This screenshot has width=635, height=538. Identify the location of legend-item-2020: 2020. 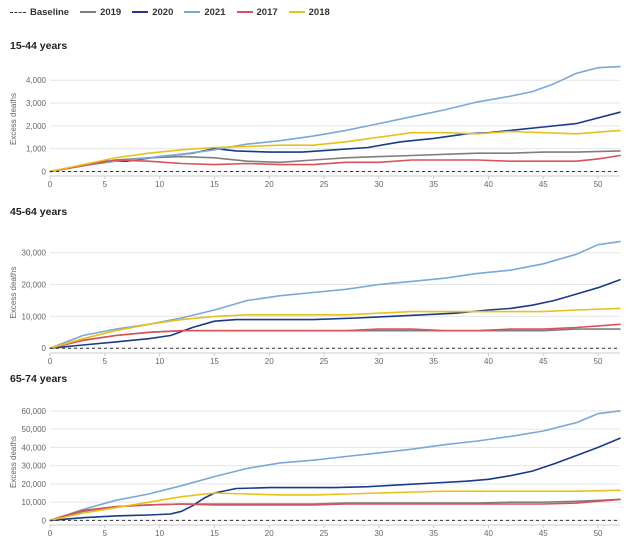
(152, 12).